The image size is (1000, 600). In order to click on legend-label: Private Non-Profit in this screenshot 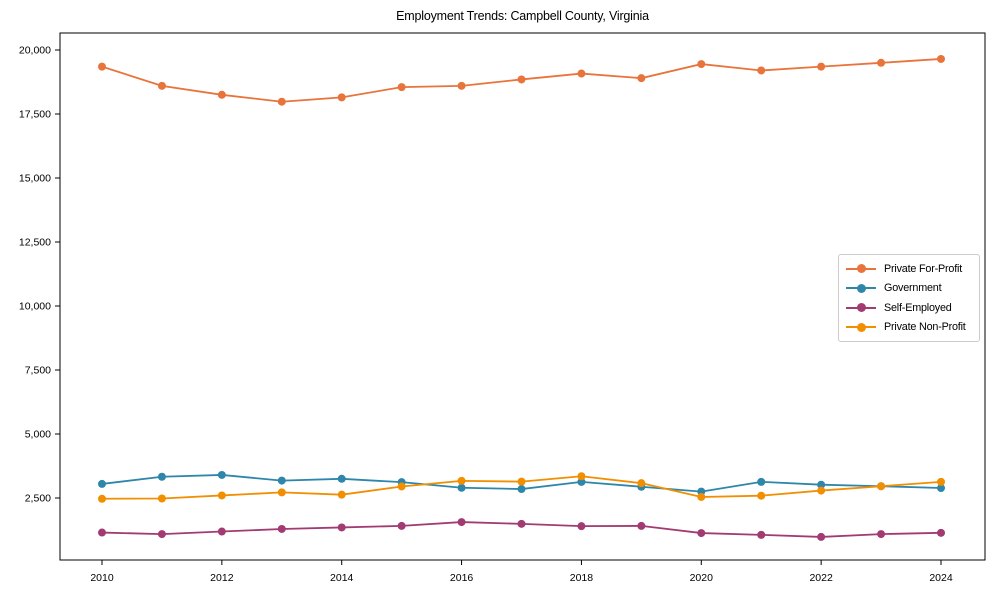, I will do `click(925, 327)`.